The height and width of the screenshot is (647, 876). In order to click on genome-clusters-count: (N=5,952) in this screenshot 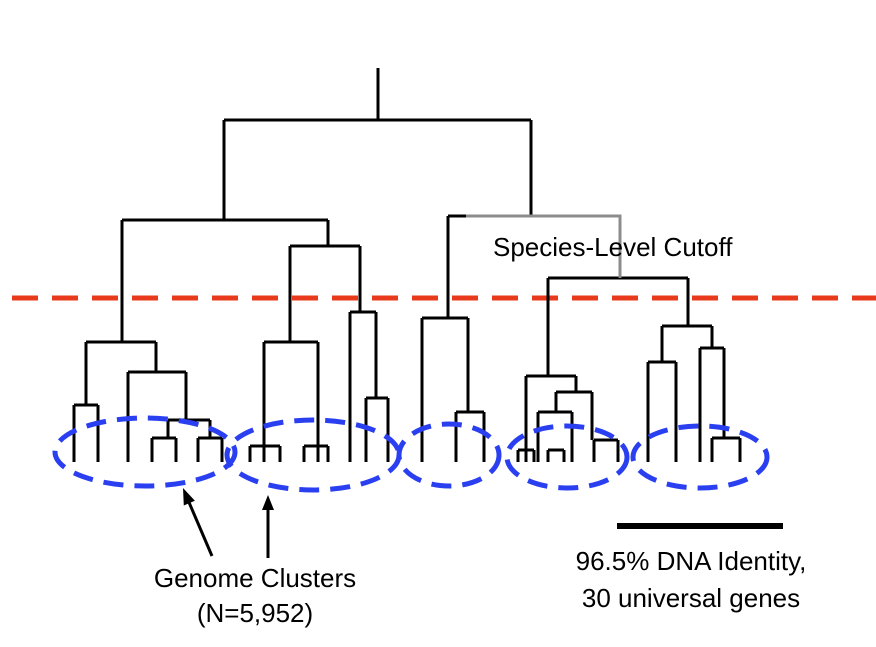, I will do `click(255, 613)`.